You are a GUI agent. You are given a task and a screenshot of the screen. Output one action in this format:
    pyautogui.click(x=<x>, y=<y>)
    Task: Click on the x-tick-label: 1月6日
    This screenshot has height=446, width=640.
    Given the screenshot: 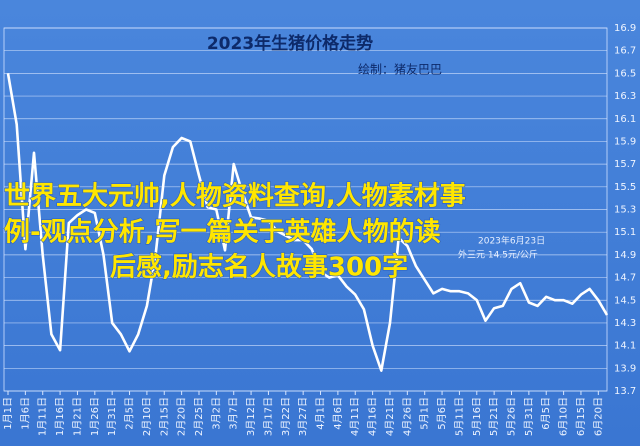 What is the action you would take?
    pyautogui.click(x=25, y=413)
    